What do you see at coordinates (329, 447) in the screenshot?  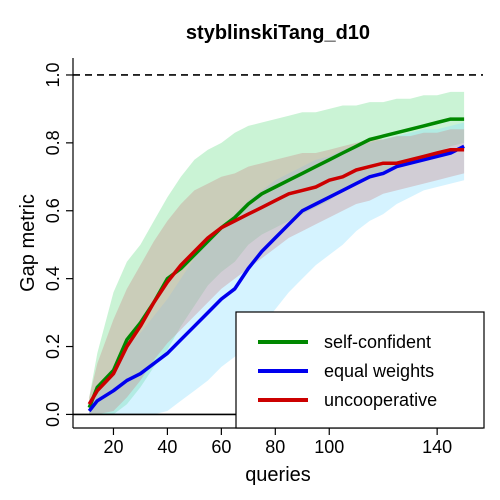 I see `x-tick-label: 100` at bounding box center [329, 447].